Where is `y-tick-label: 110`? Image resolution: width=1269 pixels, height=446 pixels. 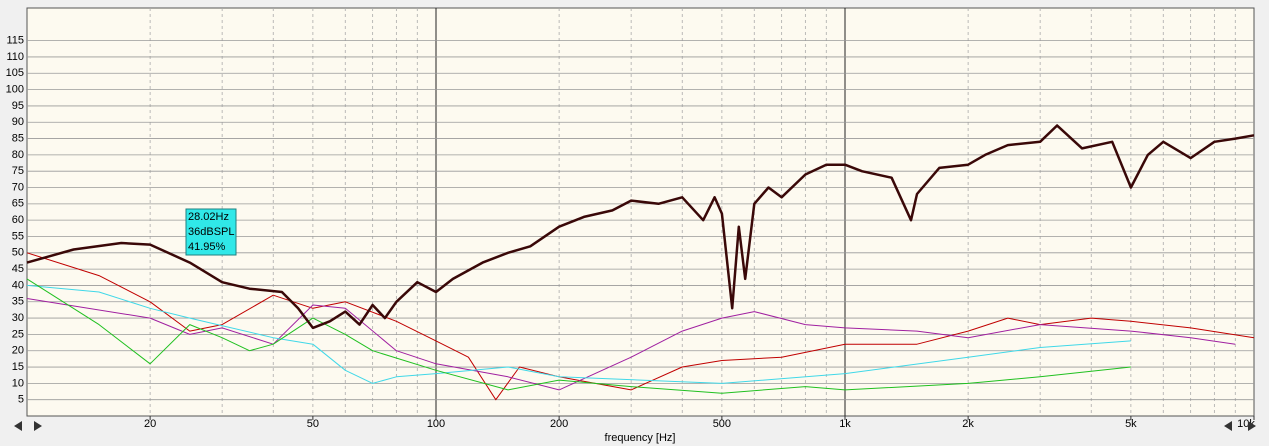 y-tick-label: 110 is located at coordinates (15, 57).